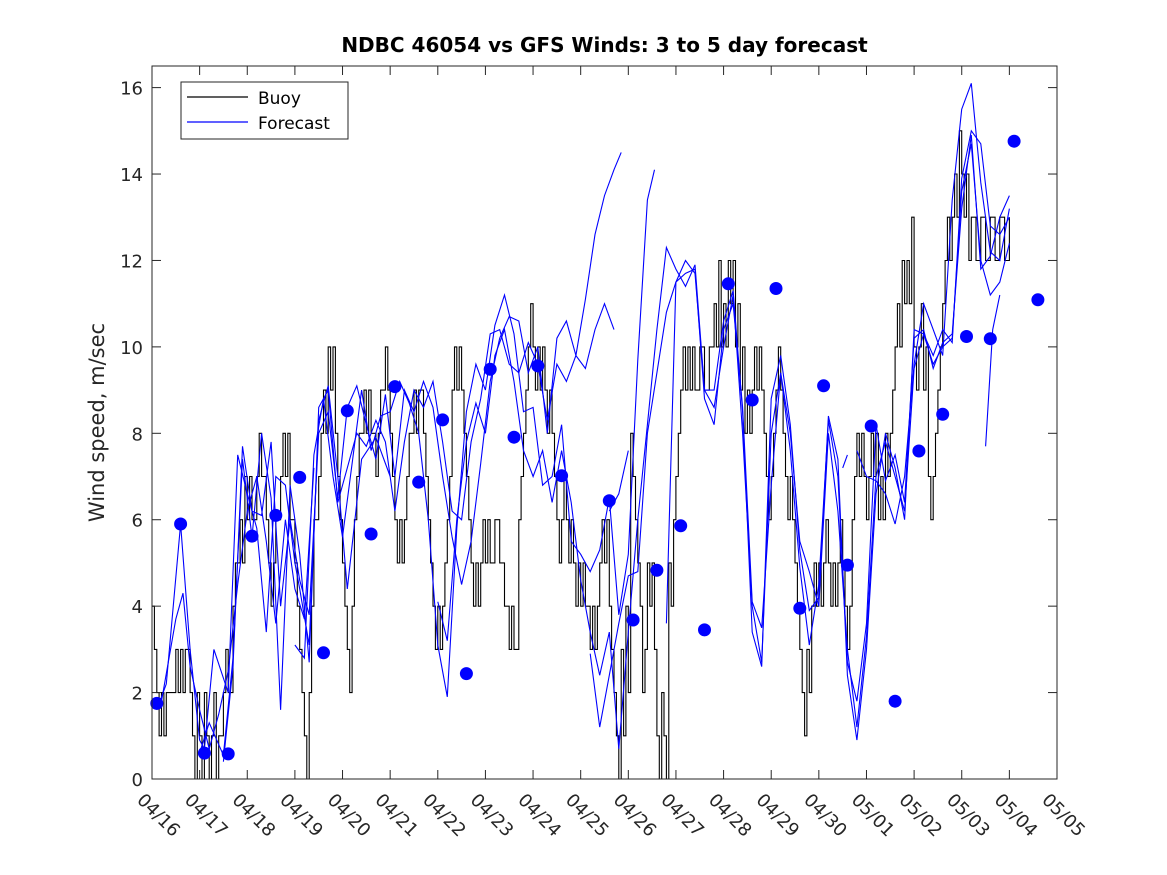 The image size is (1167, 875). Describe the element at coordinates (279, 99) in the screenshot. I see `legend-label-buoy: Buoy` at that location.